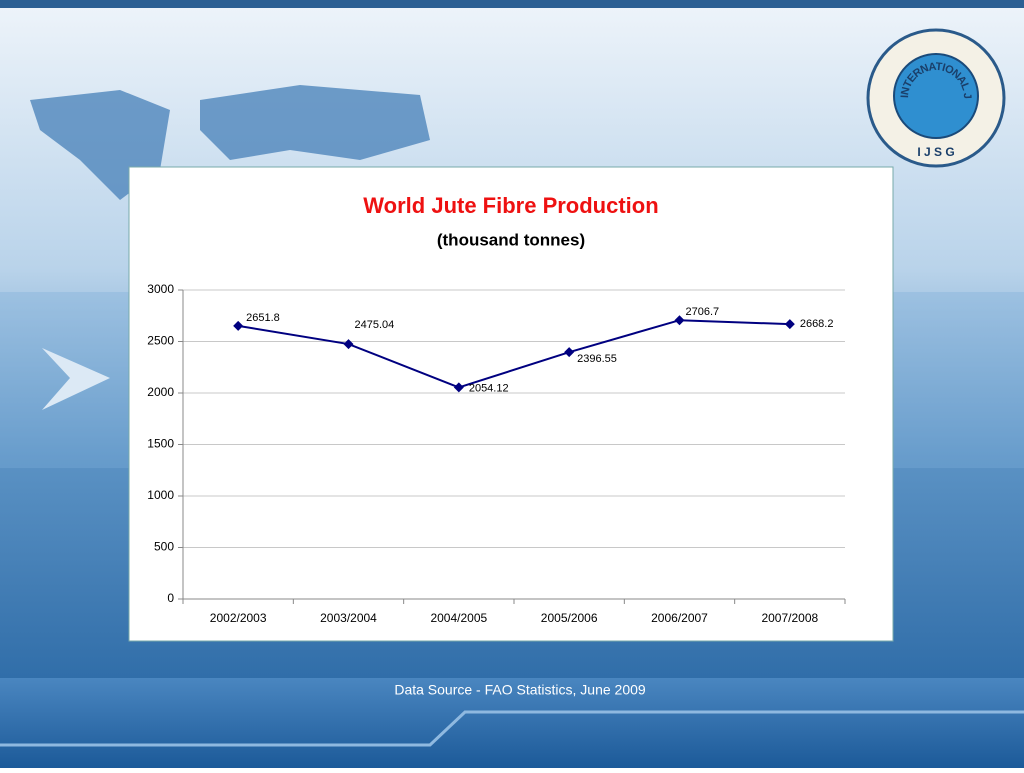  I want to click on y-tick-label: 2000, so click(160, 392).